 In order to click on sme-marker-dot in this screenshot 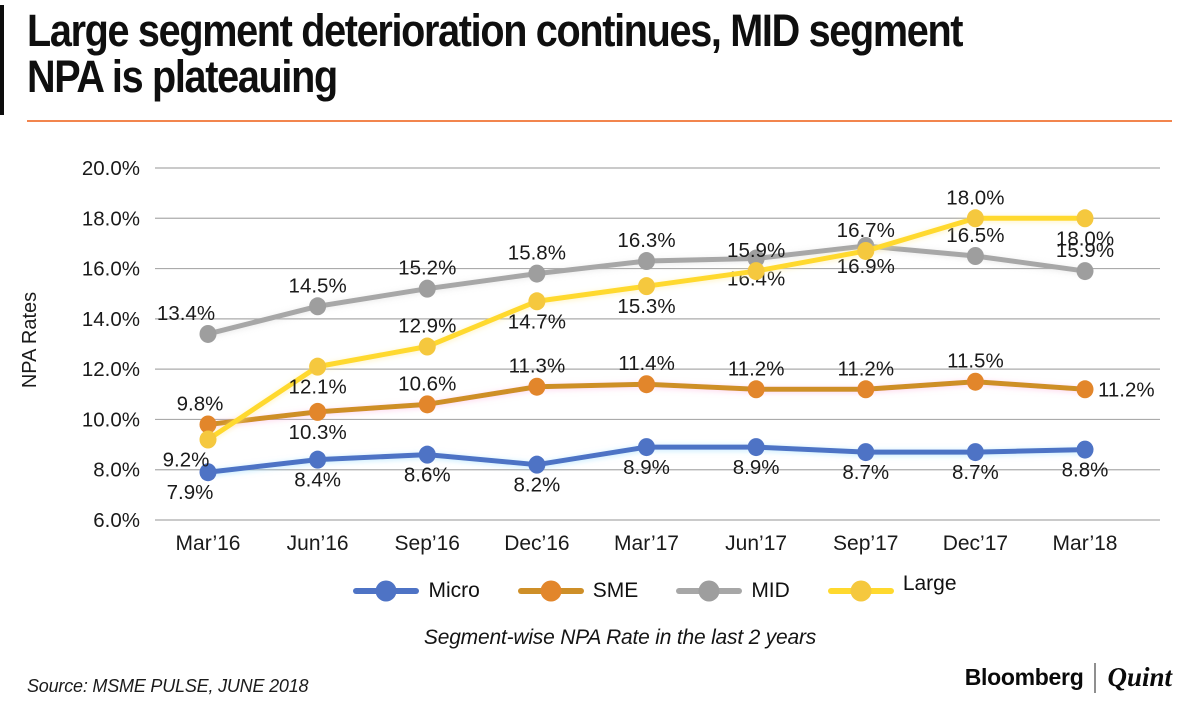, I will do `click(551, 591)`.